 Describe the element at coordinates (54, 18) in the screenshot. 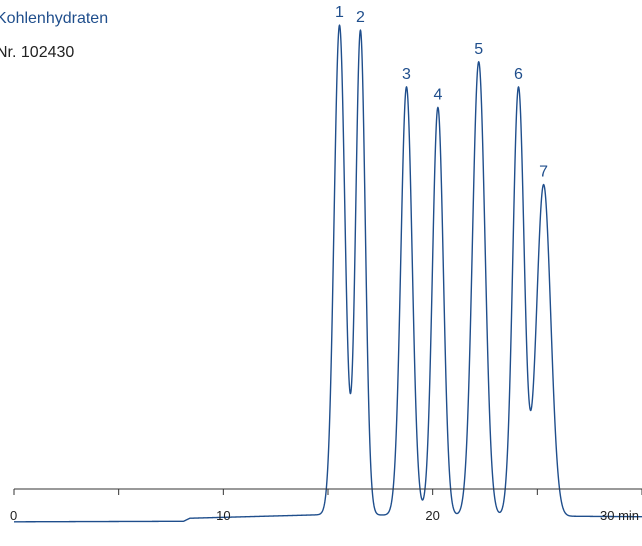

I see `chart-title: Kohlenhydraten` at that location.